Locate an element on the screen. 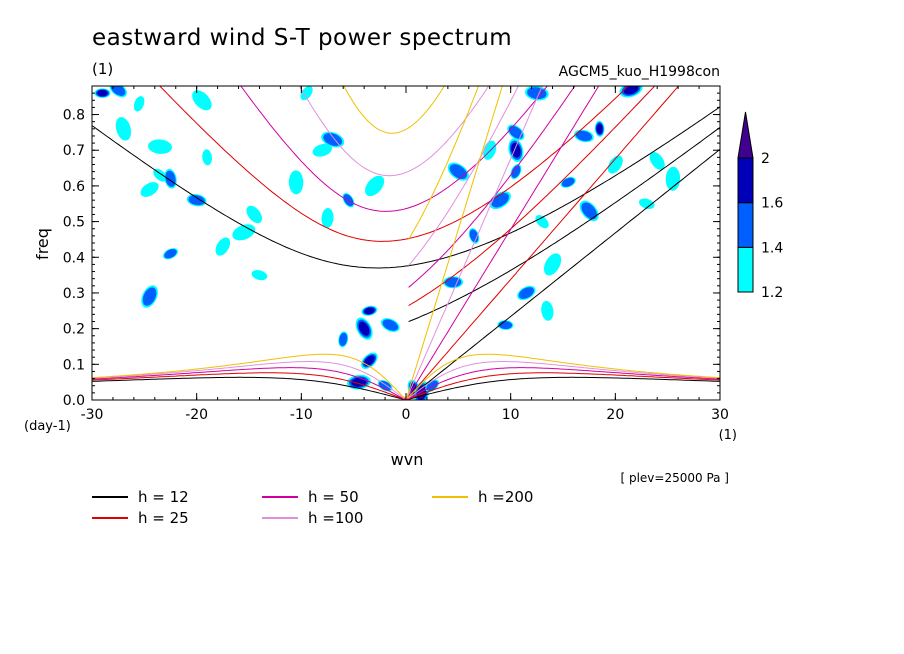 This screenshot has height=654, width=904. colorbar-extend-arrow is located at coordinates (745, 135).